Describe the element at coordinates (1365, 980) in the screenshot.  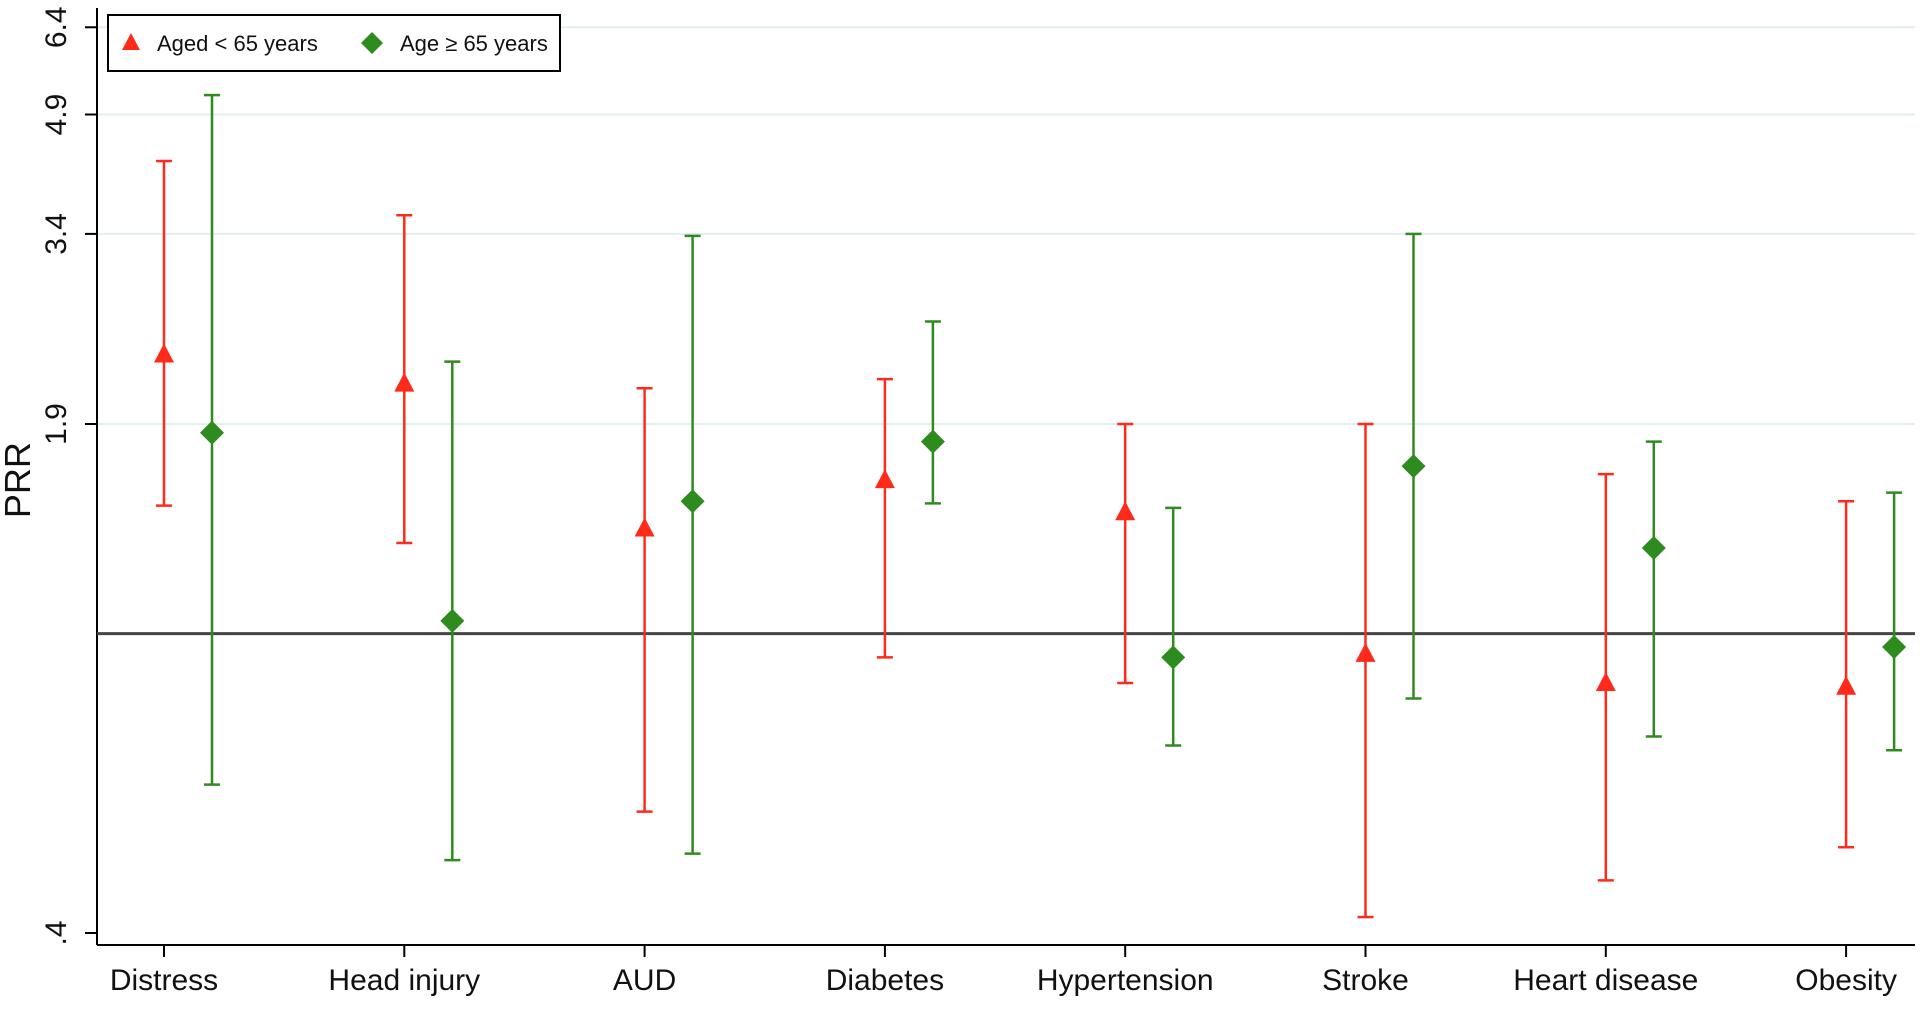
I see `x-tick-label: Stroke` at that location.